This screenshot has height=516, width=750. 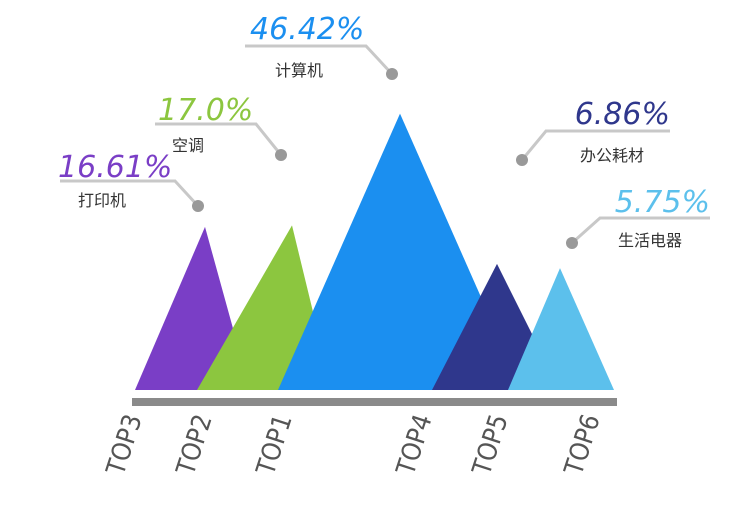 I want to click on rank-label: TOP2, so click(x=195, y=445).